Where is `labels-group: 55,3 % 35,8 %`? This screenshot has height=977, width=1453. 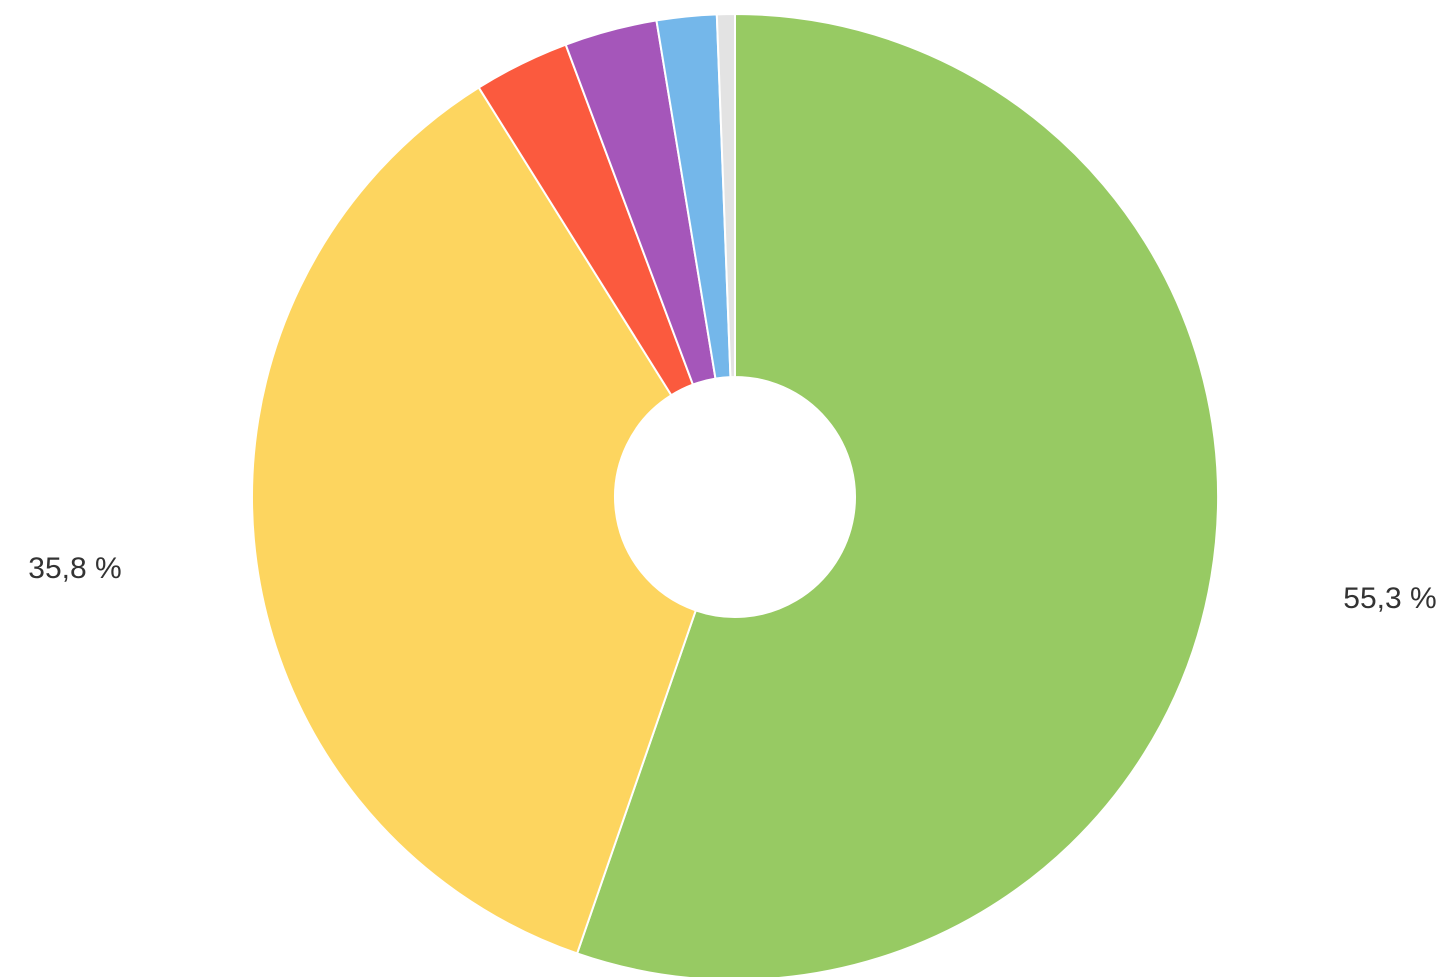
labels-group: 55,3 % 35,8 % is located at coordinates (732, 583).